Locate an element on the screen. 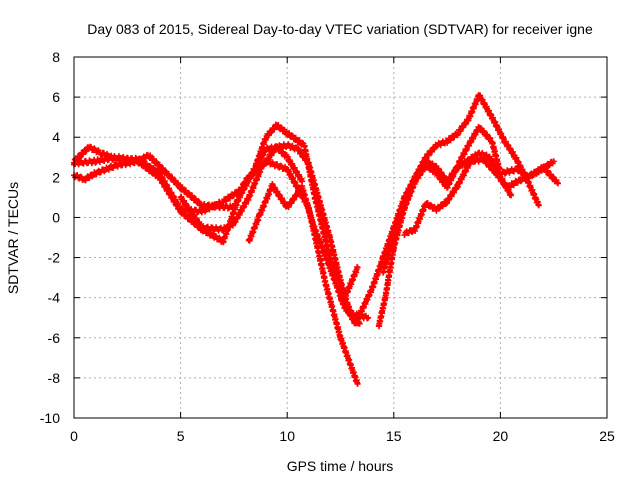 The height and width of the screenshot is (480, 640). x-tick-label: 15 is located at coordinates (394, 436).